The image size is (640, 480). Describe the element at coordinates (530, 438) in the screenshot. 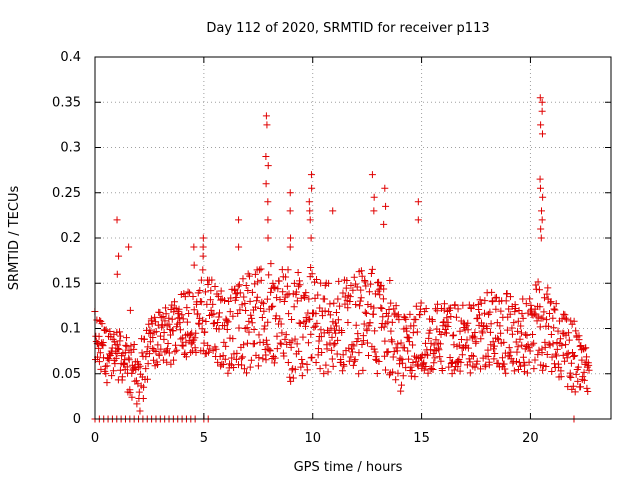

I see `x-tick-label: 20` at that location.